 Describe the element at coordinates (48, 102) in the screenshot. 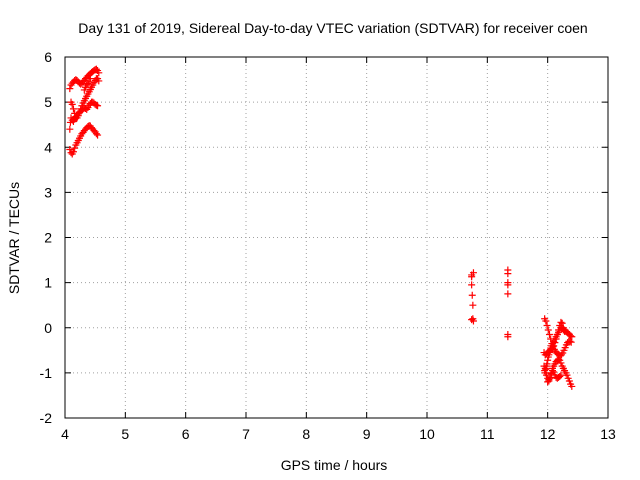

I see `y-tick-label: 5` at that location.